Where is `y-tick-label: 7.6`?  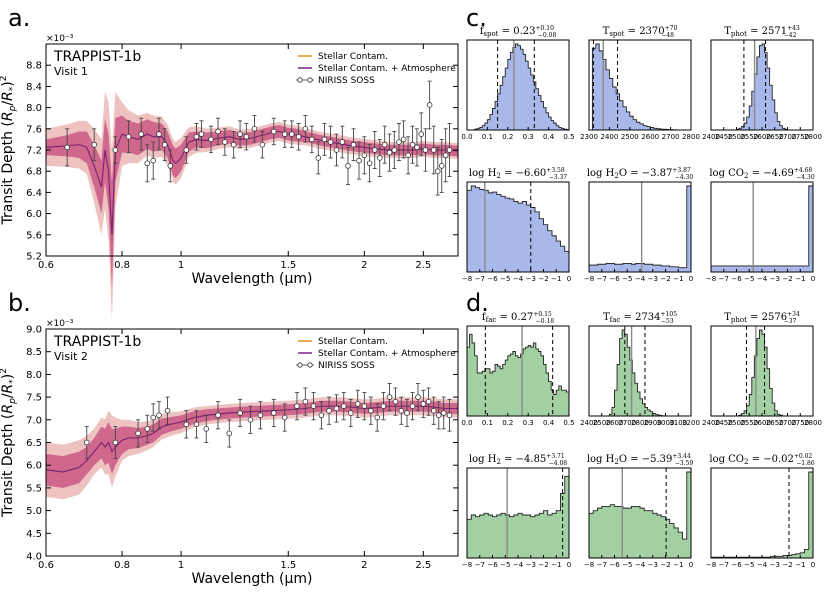
y-tick-label: 7.6 is located at coordinates (34, 129).